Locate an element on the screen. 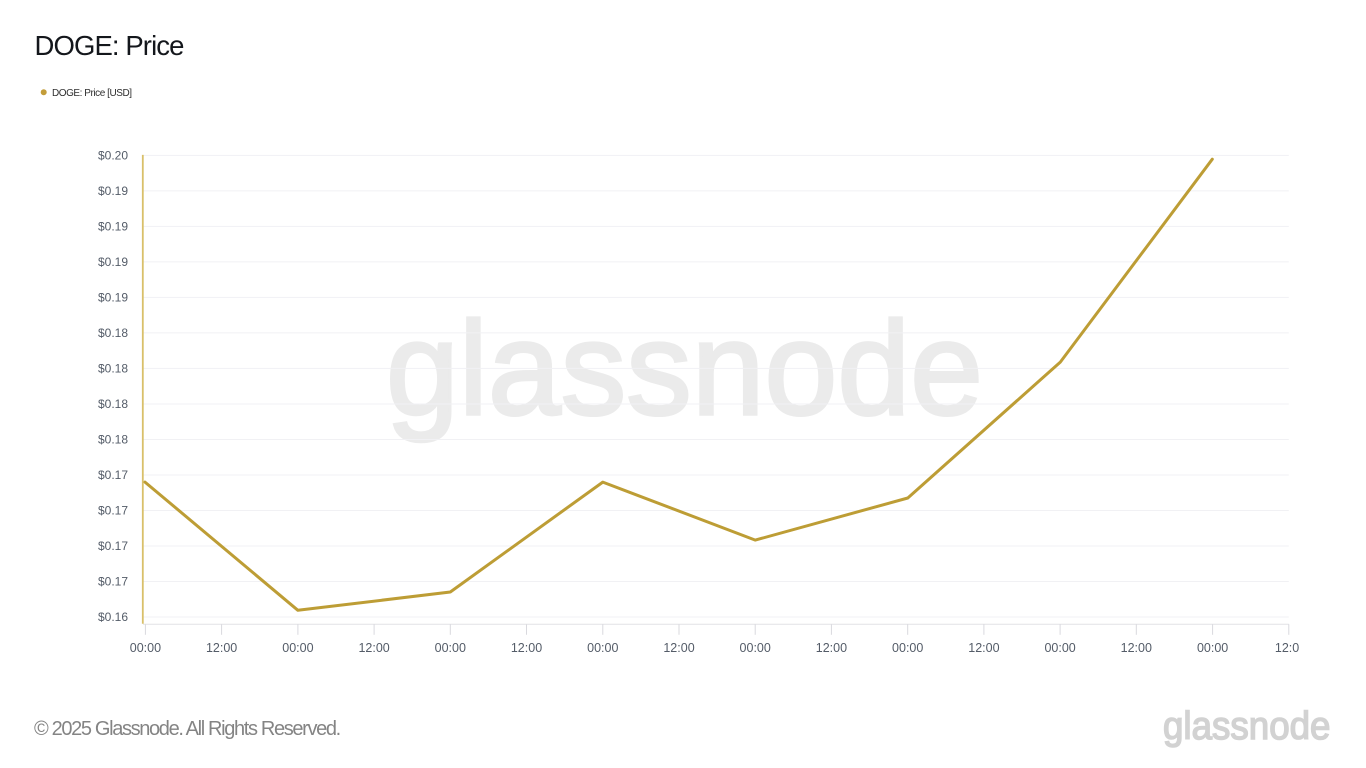 Image resolution: width=1366 pixels, height=768 pixels. svg-text: $0.16 is located at coordinates (113, 617).